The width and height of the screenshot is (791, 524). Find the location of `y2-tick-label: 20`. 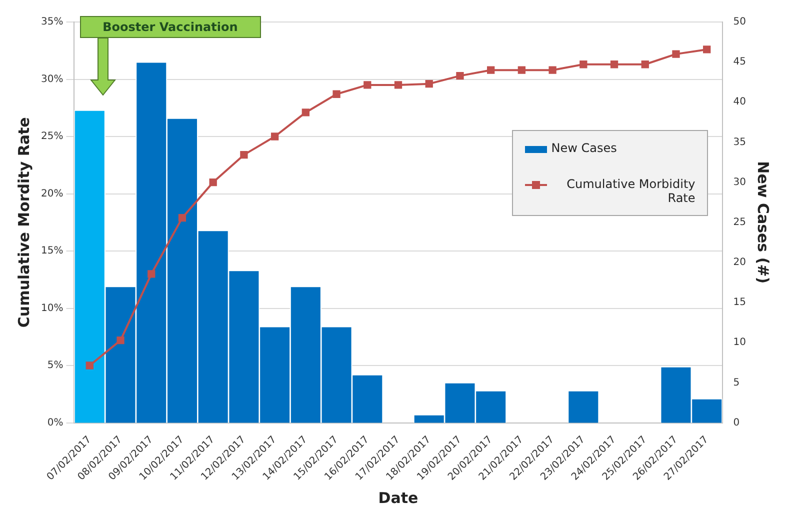

y2-tick-label: 20 is located at coordinates (739, 262).